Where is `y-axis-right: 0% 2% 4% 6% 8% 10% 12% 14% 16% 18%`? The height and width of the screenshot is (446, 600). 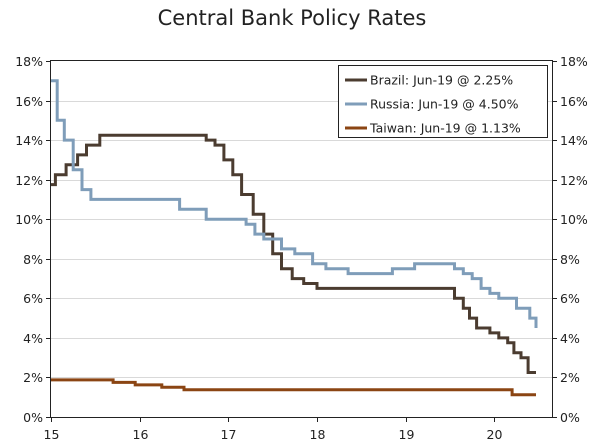 y-axis-right: 0% 2% 4% 6% 8% 10% 12% 14% 16% 18% is located at coordinates (570, 239).